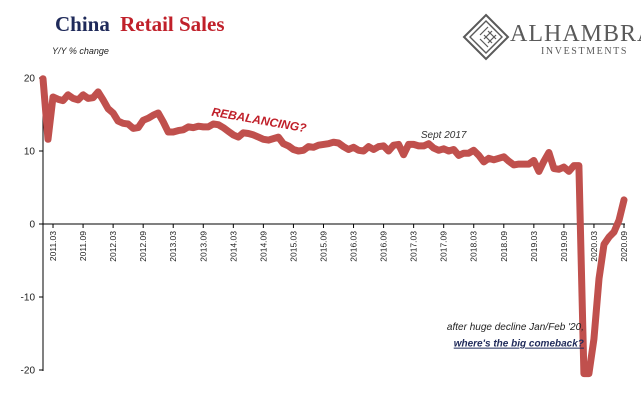 The height and width of the screenshot is (401, 641). Describe the element at coordinates (515, 327) in the screenshot. I see `decline-note-annotation: after huge decline Jan/Feb '20,` at that location.